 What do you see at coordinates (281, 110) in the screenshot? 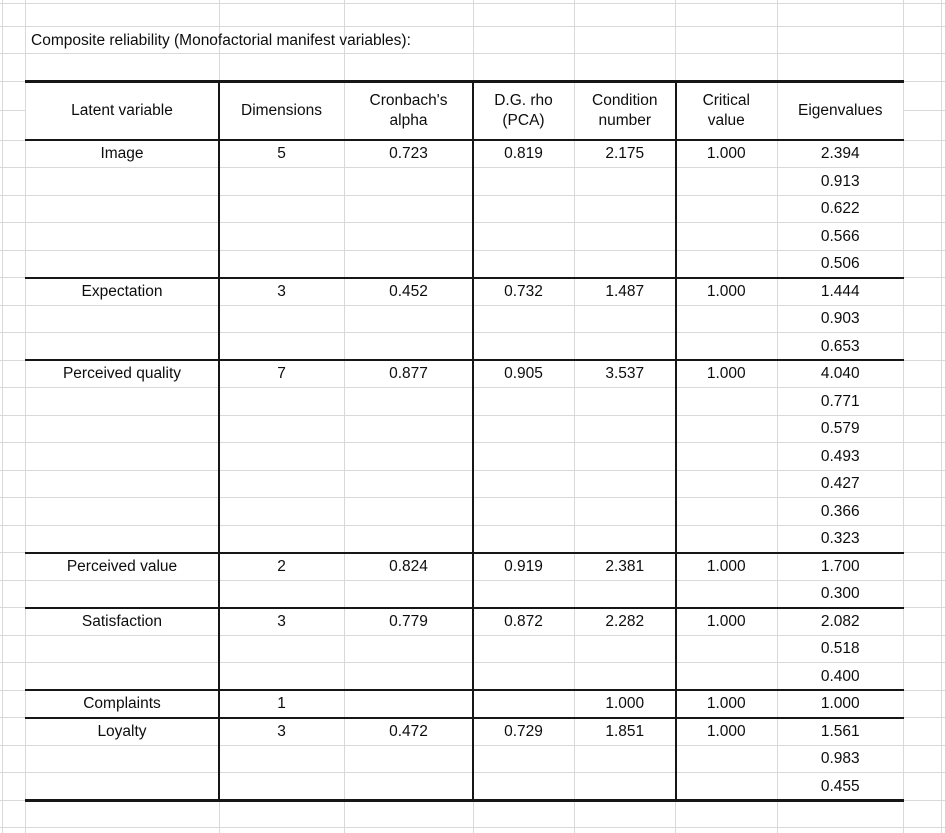
I see `header-cell-dimensions: Dimensions` at bounding box center [281, 110].